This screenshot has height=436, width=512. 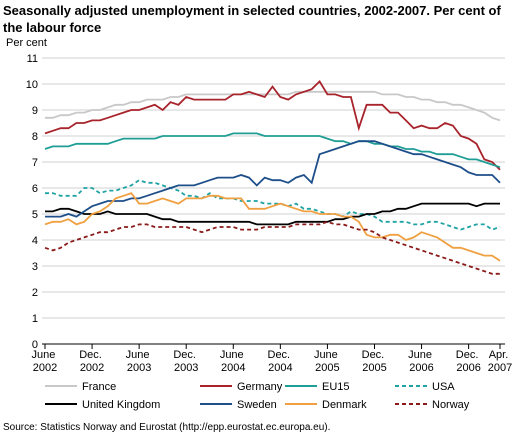 What do you see at coordinates (35, 111) in the screenshot?
I see `y-tick-label: 9` at bounding box center [35, 111].